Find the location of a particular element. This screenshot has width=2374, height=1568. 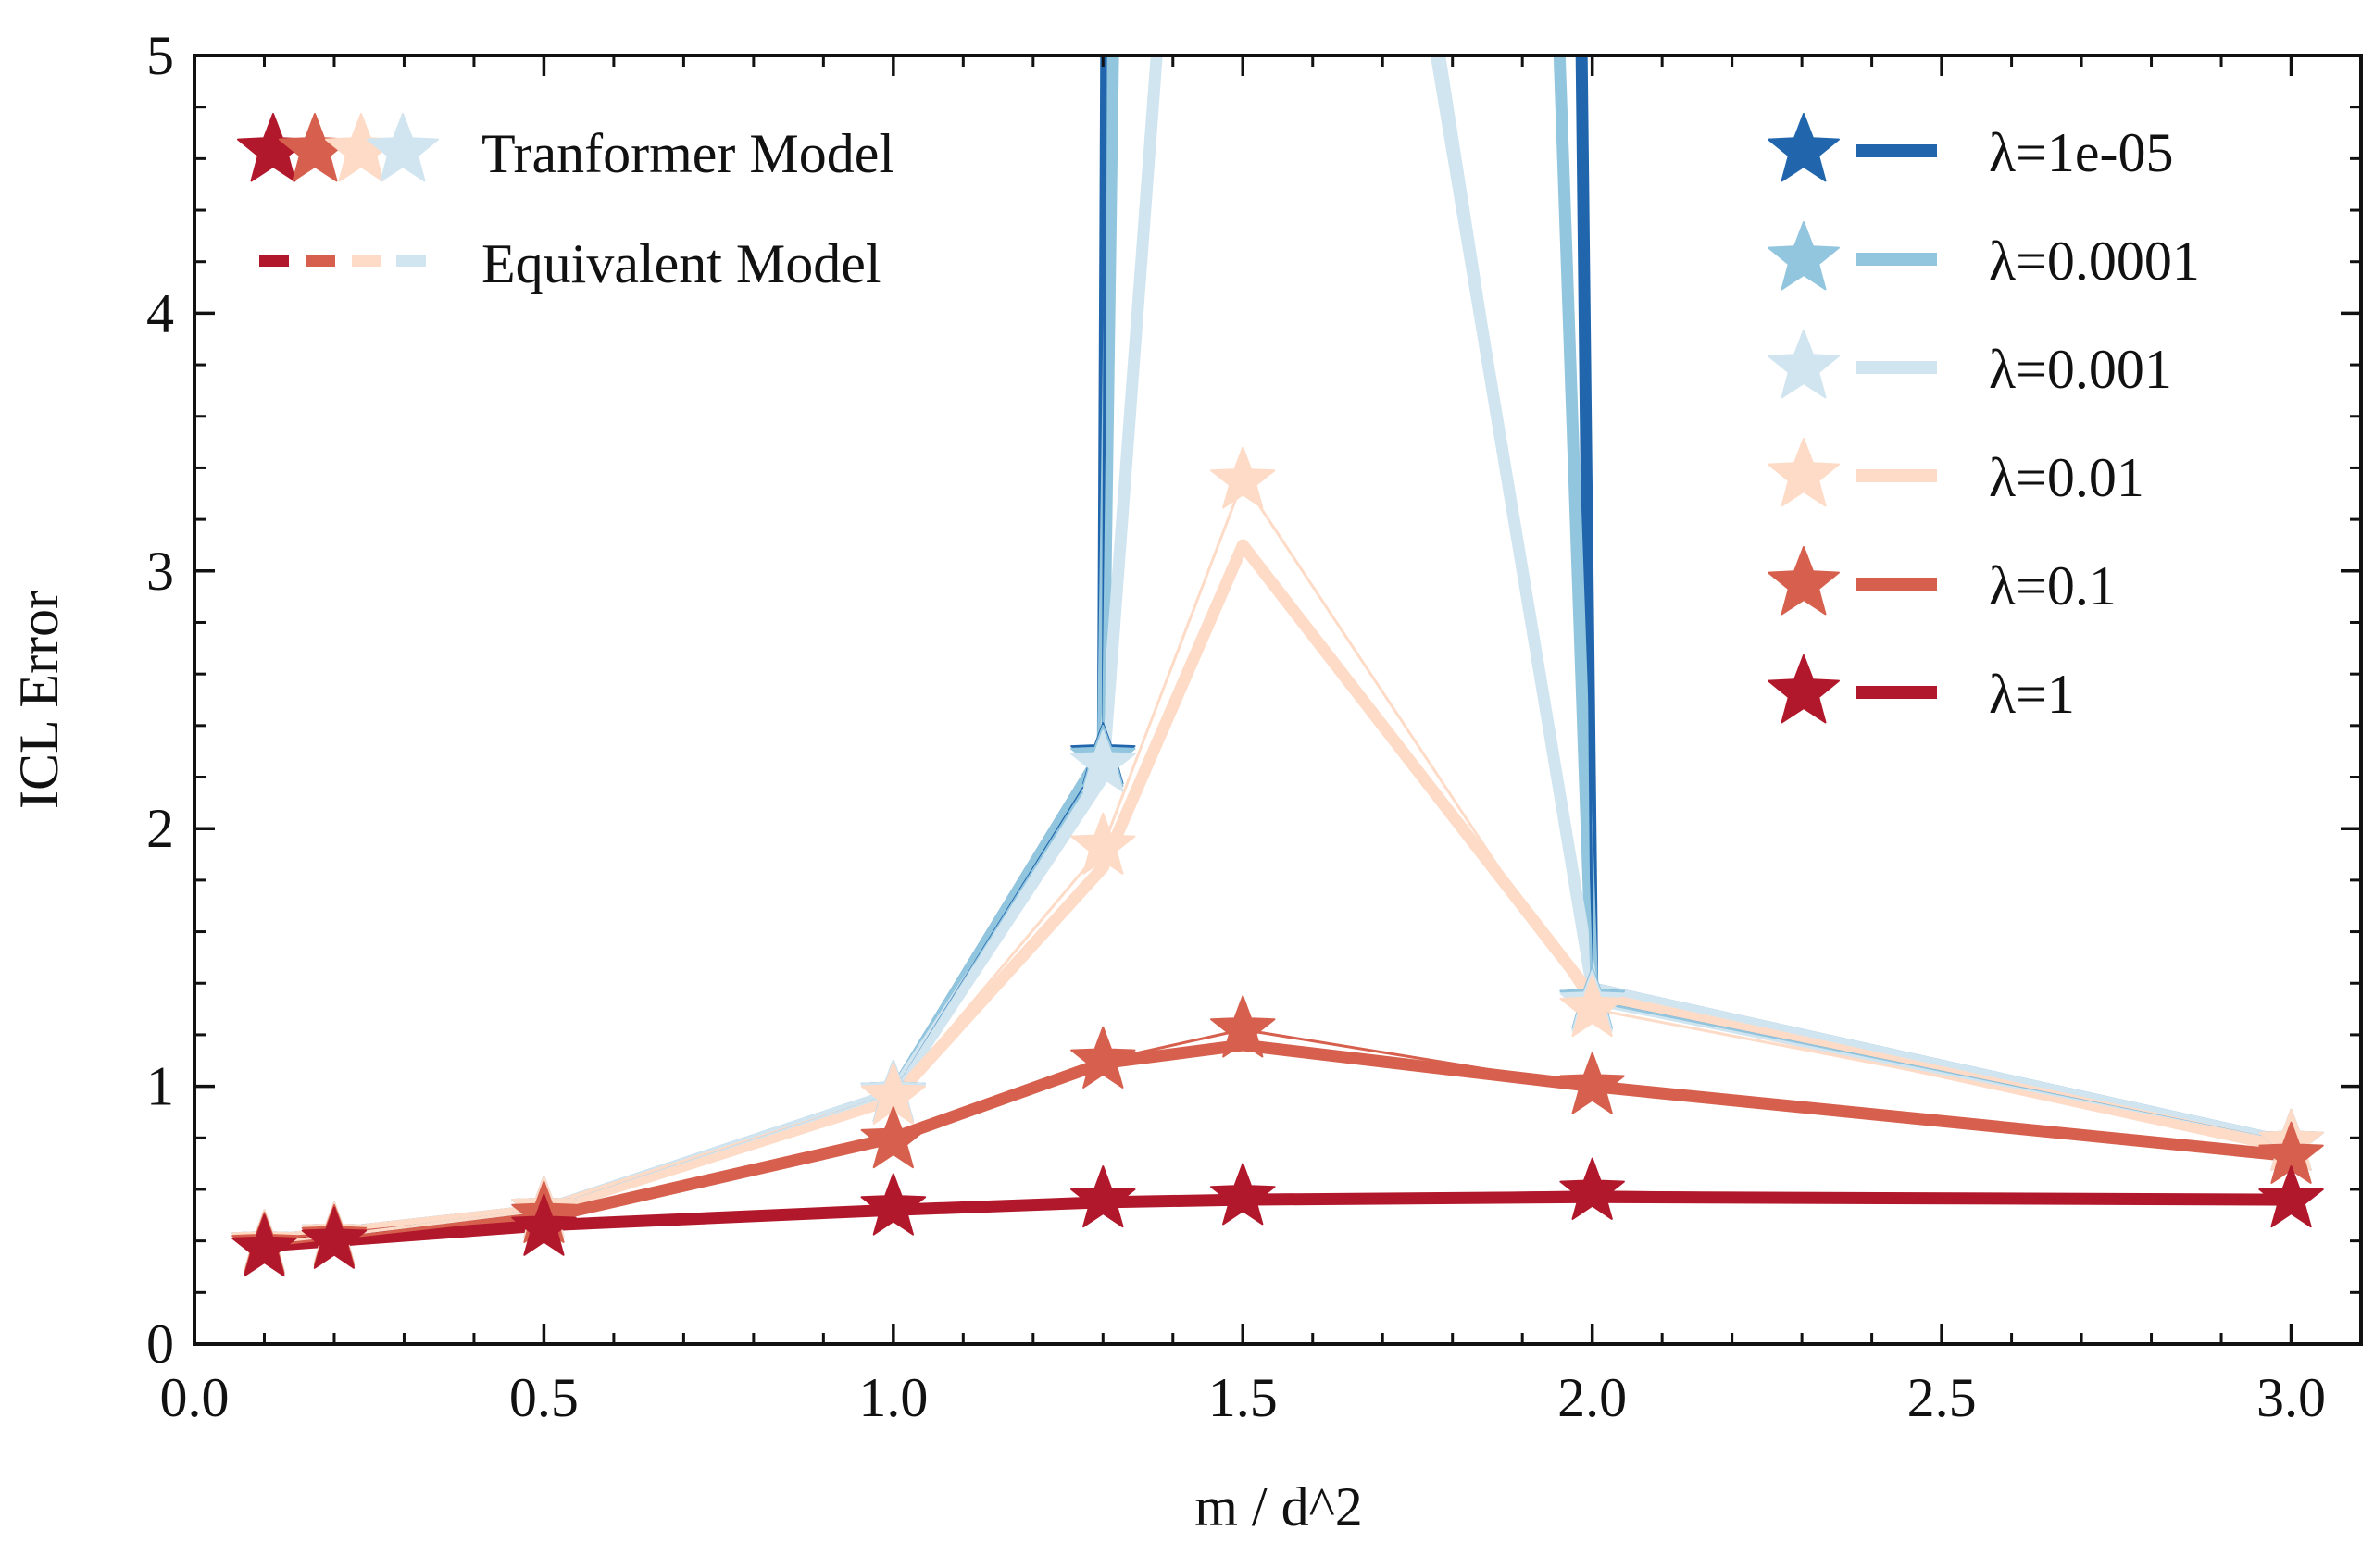

legend-series-label: λ=1e-05 is located at coordinates (2081, 152).